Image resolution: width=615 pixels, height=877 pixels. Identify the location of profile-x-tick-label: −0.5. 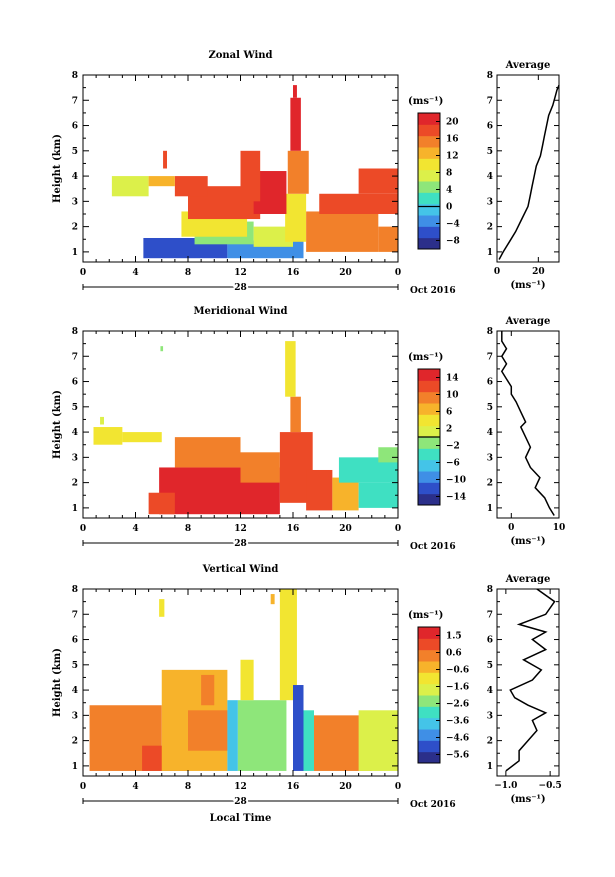
(550, 786).